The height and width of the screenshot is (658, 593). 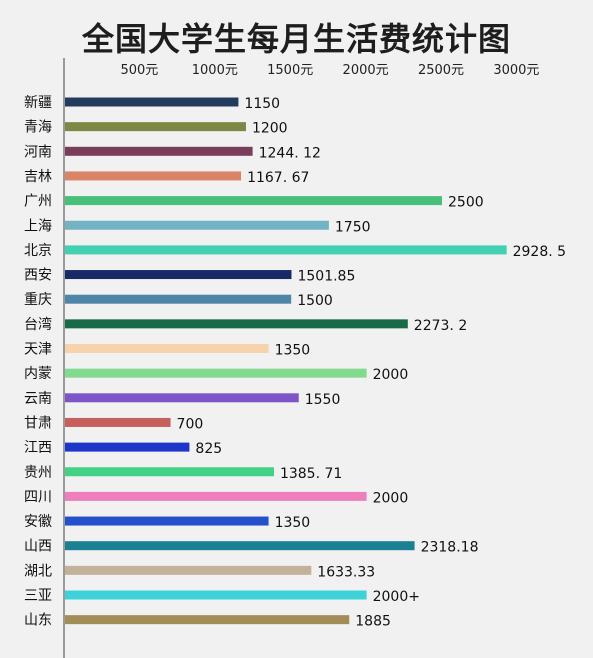 What do you see at coordinates (38, 300) in the screenshot?
I see `category-label: 重庆` at bounding box center [38, 300].